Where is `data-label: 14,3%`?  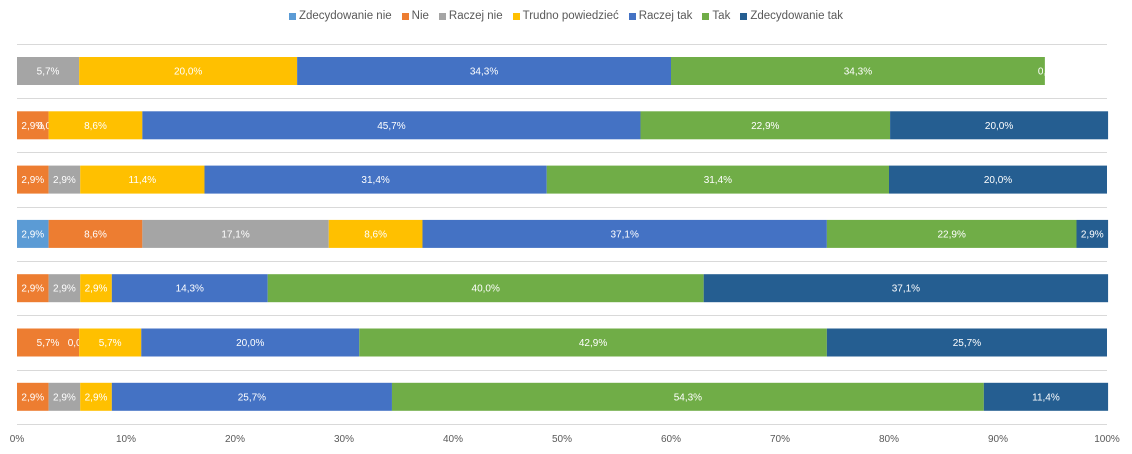
data-label: 14,3% is located at coordinates (190, 289).